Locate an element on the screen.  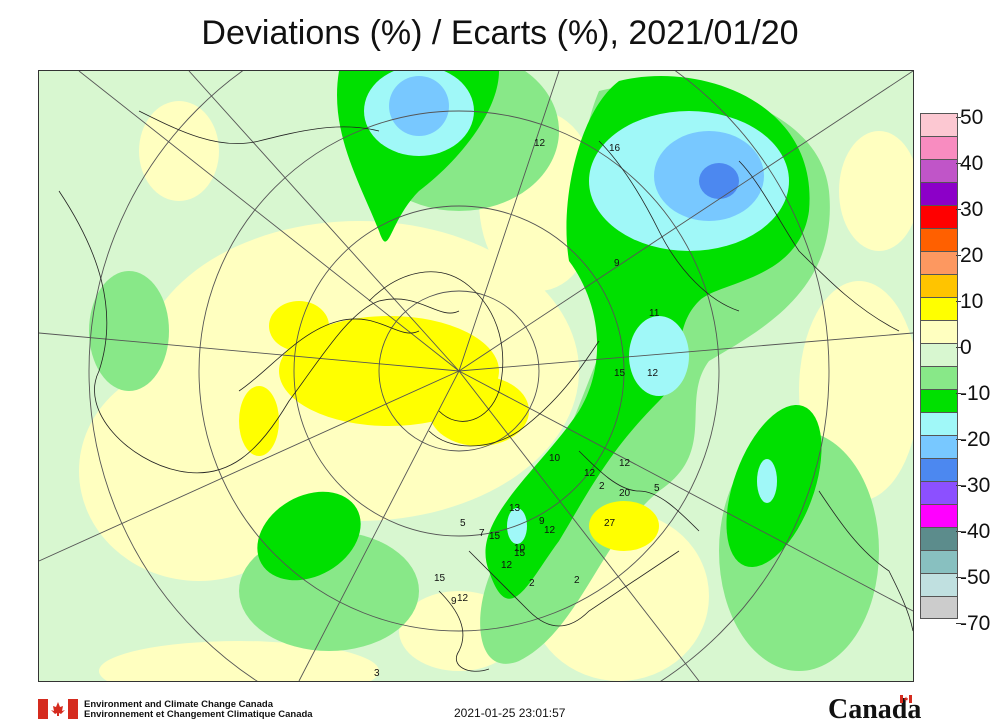
legend-label: -40 is located at coordinates (975, 531).